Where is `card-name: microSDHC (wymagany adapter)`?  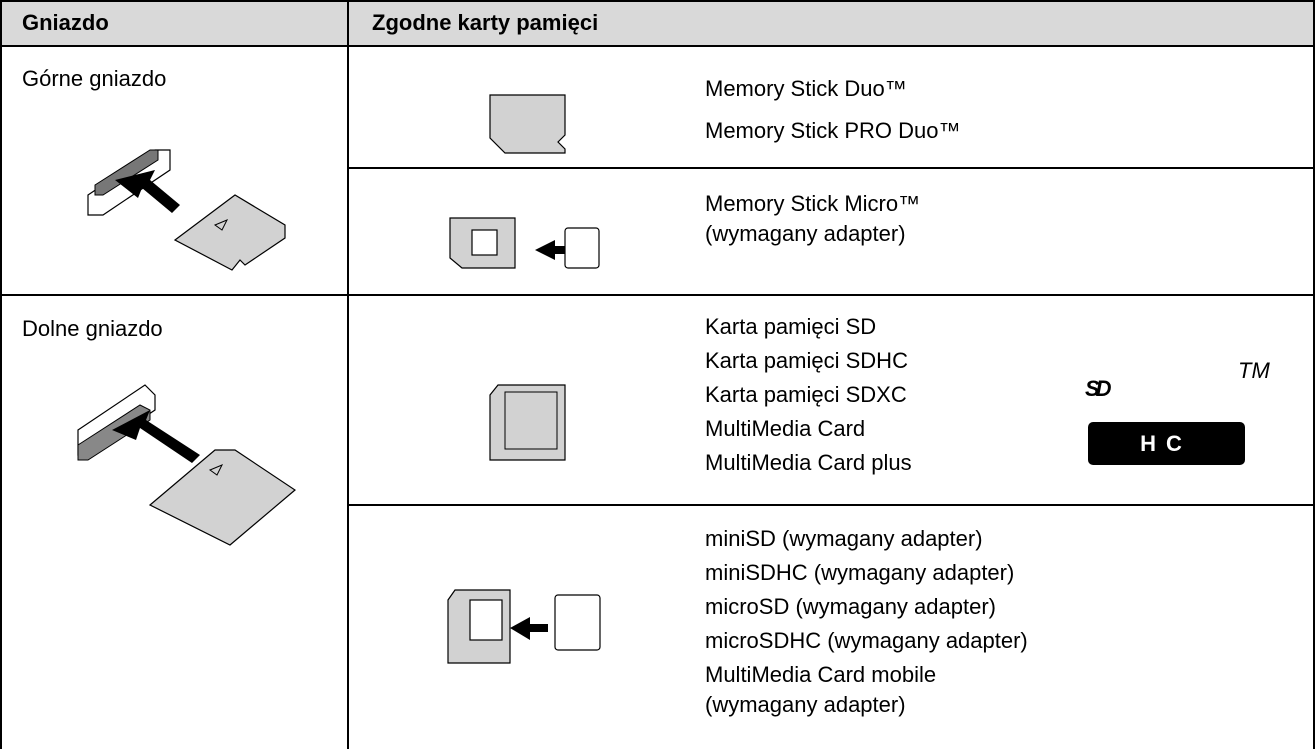
card-name: microSDHC (wymagany adapter) is located at coordinates (866, 640).